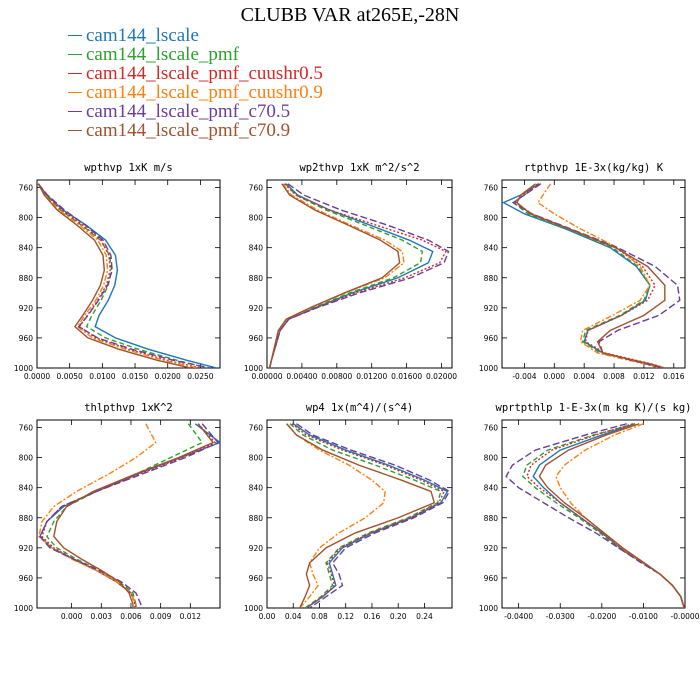  Describe the element at coordinates (441, 376) in the screenshot. I see `x-tick-label: 0.02000` at that location.